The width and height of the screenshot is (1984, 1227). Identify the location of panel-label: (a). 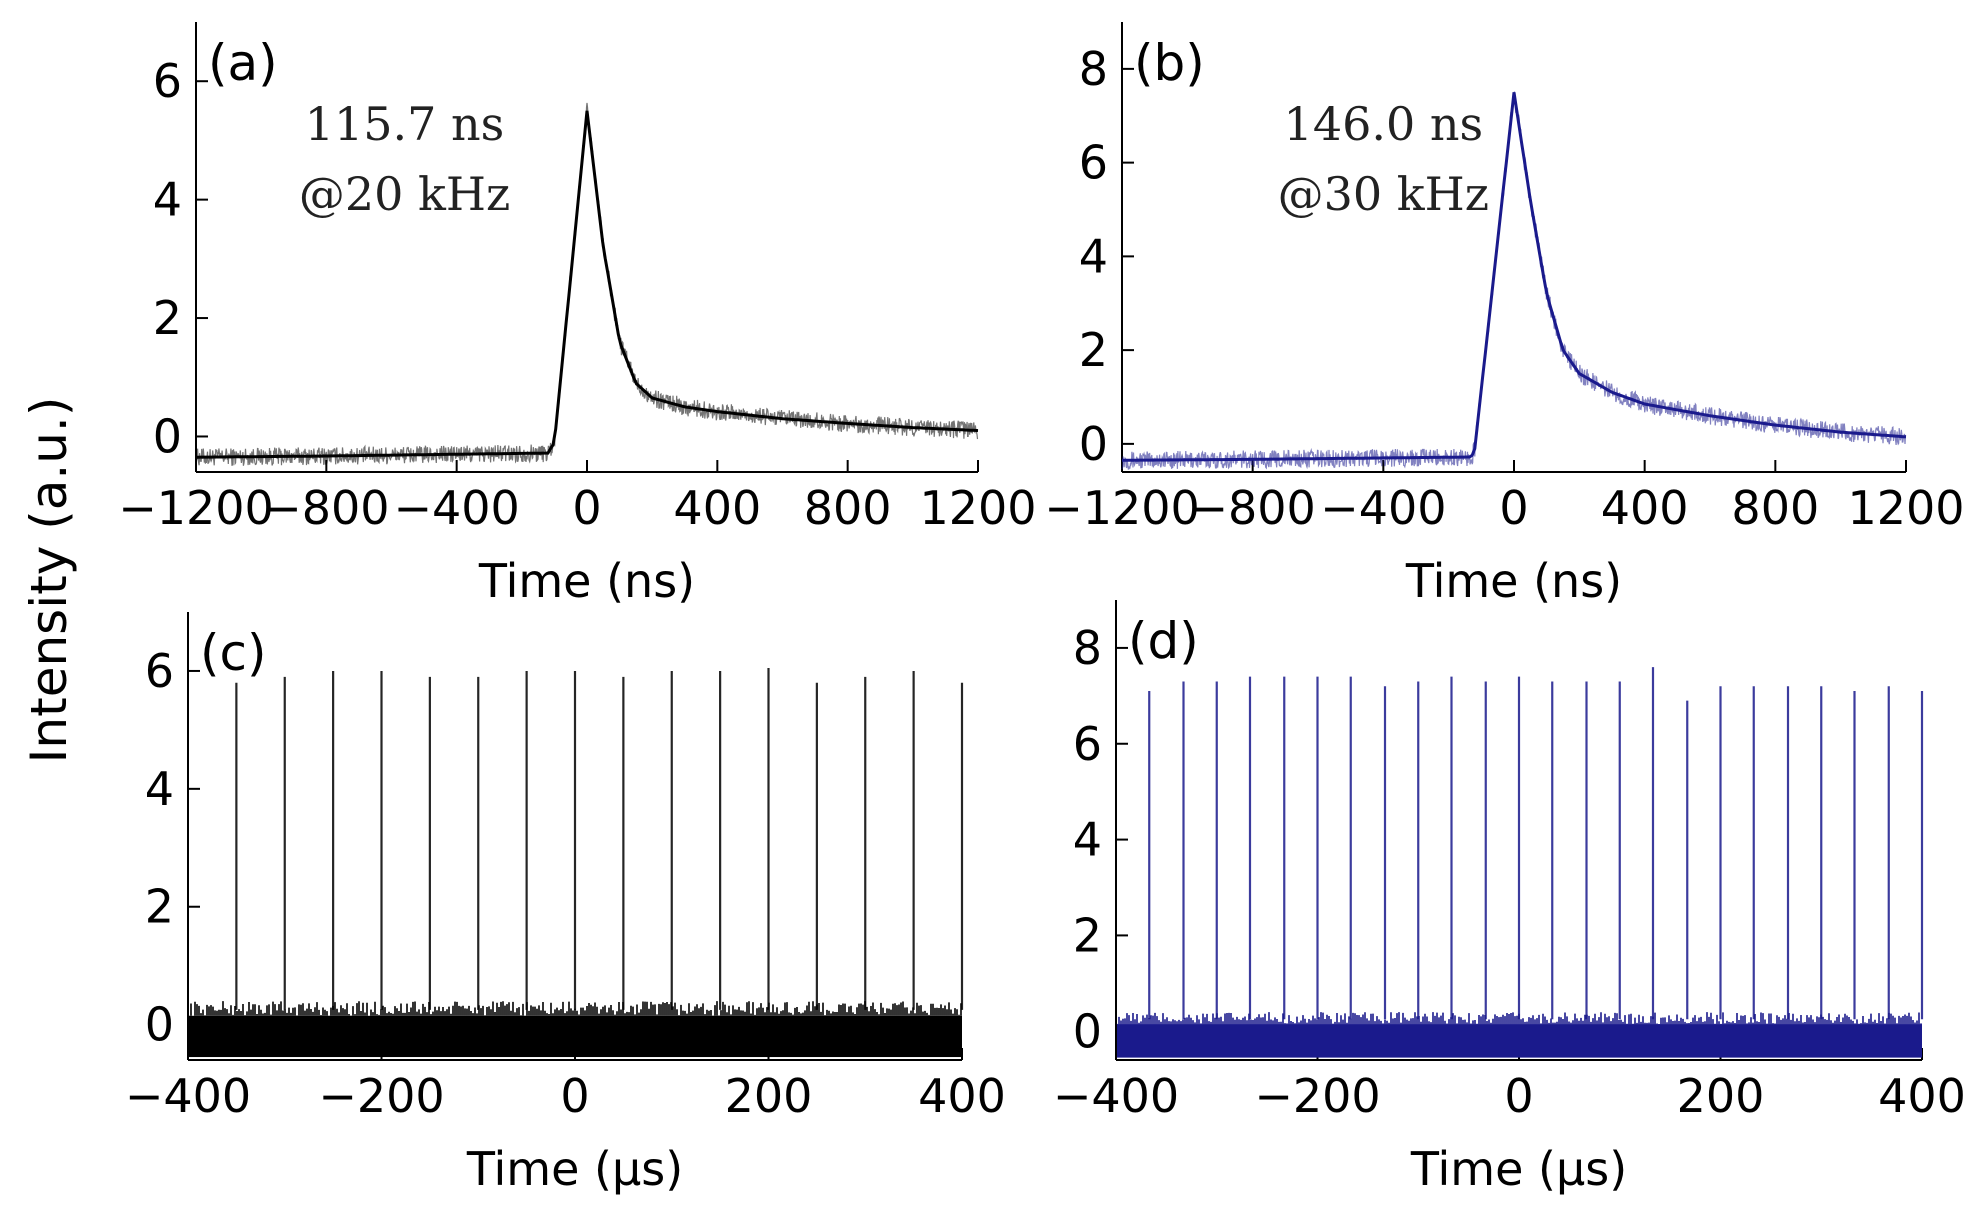
(243, 63).